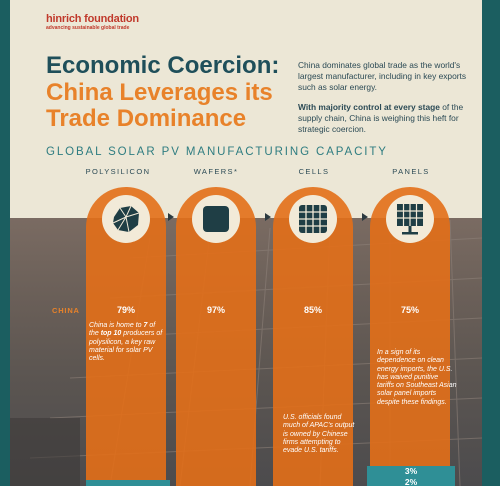 The width and height of the screenshot is (500, 486). What do you see at coordinates (116, 325) in the screenshot?
I see `polysilicon-note-part1: China is home to` at bounding box center [116, 325].